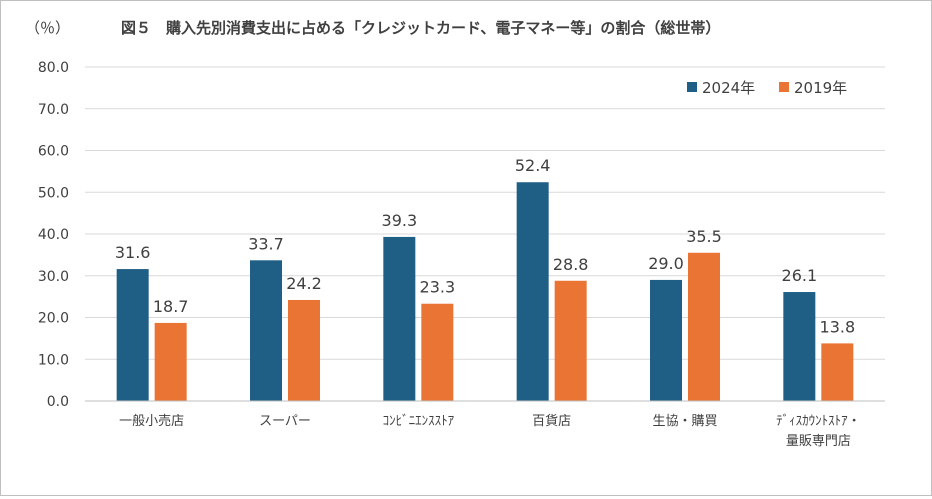 This screenshot has width=932, height=499. What do you see at coordinates (400, 220) in the screenshot?
I see `data-label: 39.3` at bounding box center [400, 220].